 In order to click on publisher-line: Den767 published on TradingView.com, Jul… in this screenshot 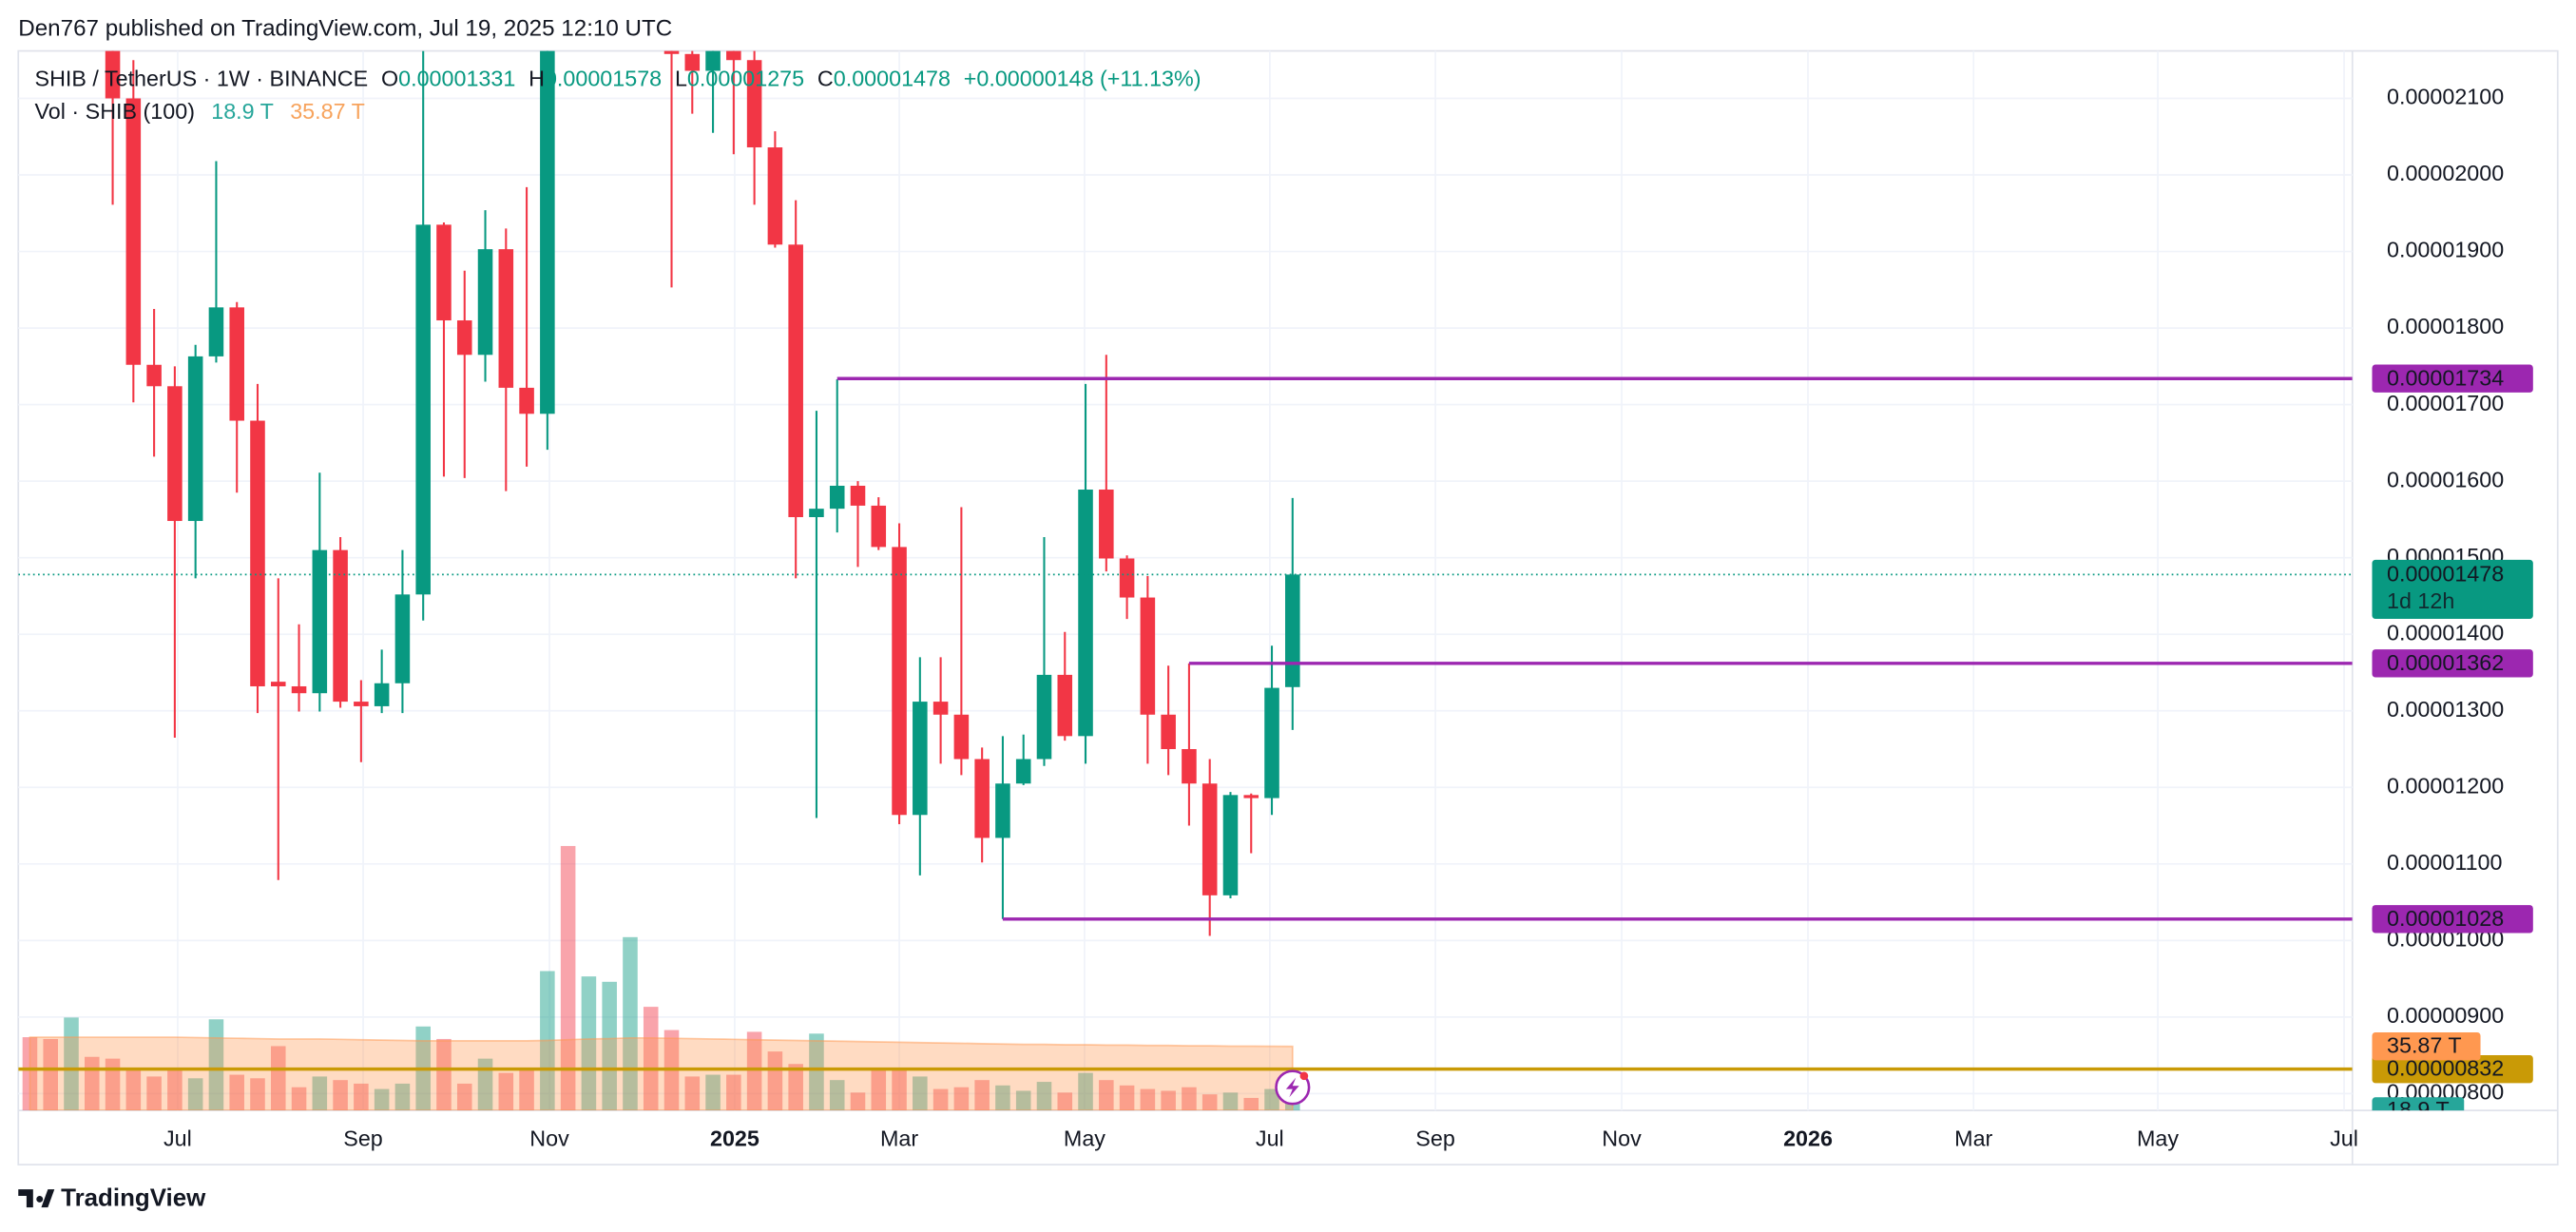, I will do `click(345, 28)`.